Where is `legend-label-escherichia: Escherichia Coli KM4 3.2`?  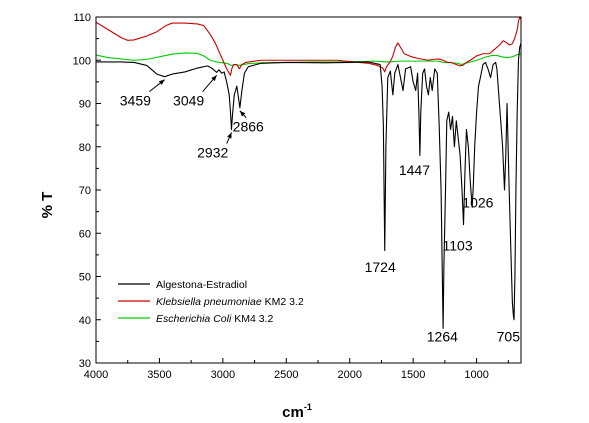
legend-label-escherichia: Escherichia Coli KM4 3.2 is located at coordinates (214, 319).